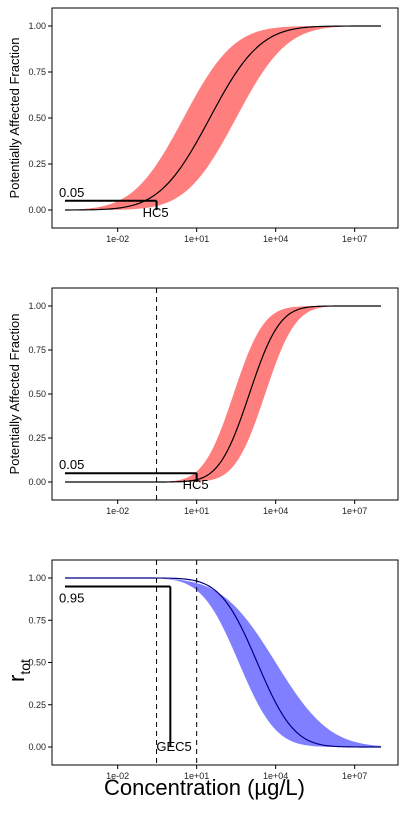 This screenshot has height=817, width=409. Describe the element at coordinates (173, 746) in the screenshot. I see `threshold-x-label: GEC5` at that location.